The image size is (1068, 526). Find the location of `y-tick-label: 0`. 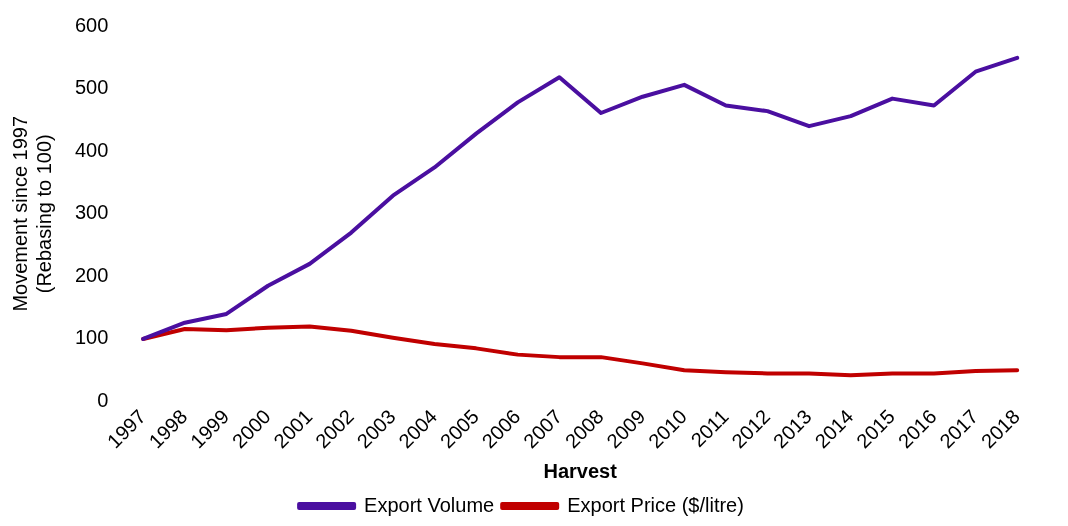

y-tick-label: 0 is located at coordinates (103, 400).